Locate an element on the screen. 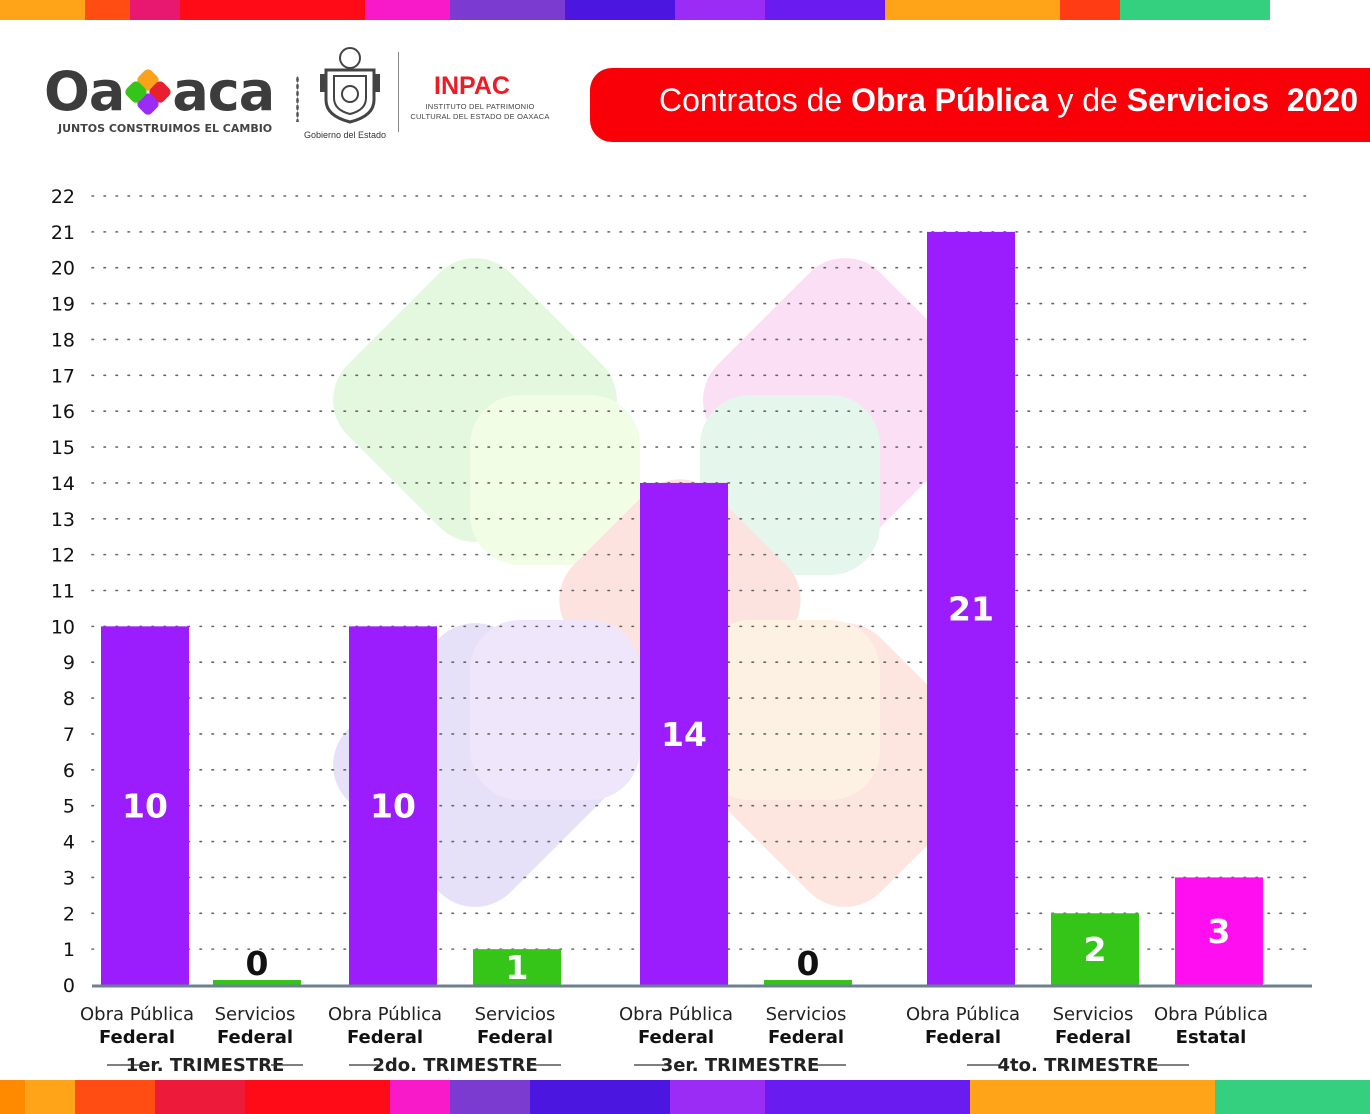 This screenshot has width=1370, height=1114. seal-caption: Gobierno del Estado is located at coordinates (345, 135).